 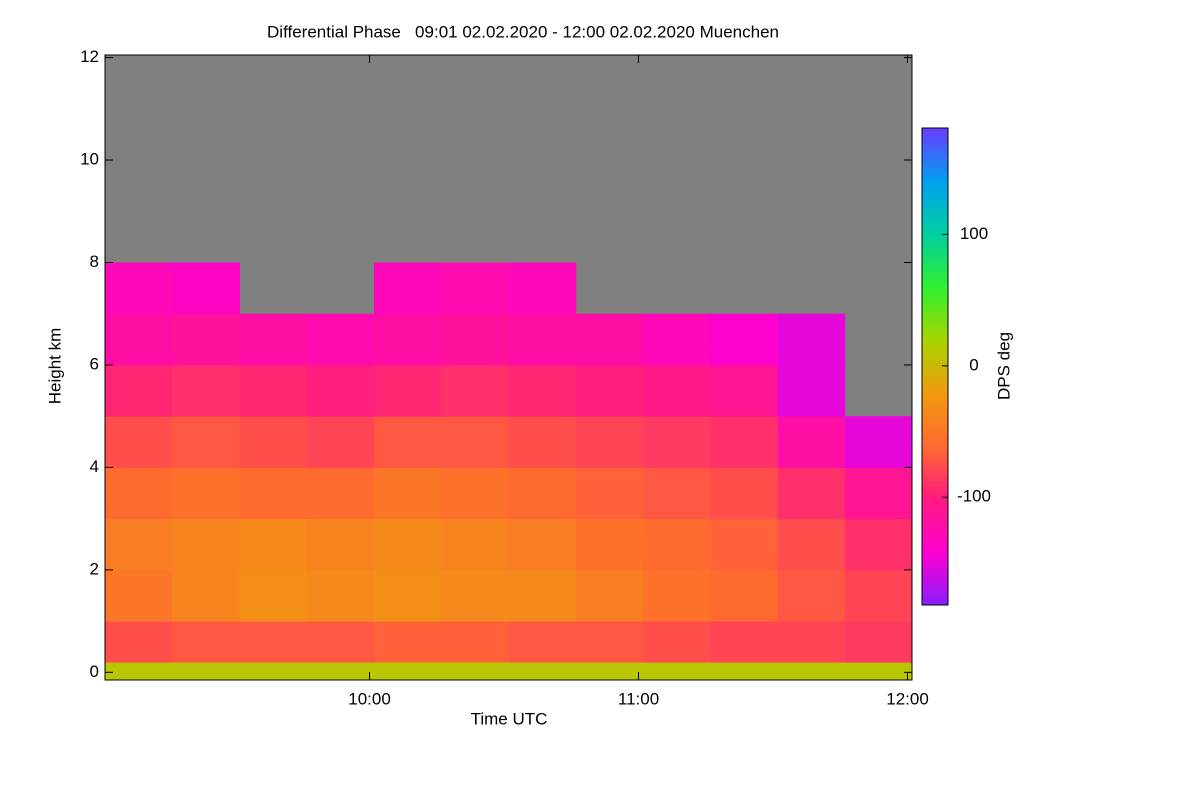 What do you see at coordinates (54, 366) in the screenshot?
I see `y-axis-label: Height km` at bounding box center [54, 366].